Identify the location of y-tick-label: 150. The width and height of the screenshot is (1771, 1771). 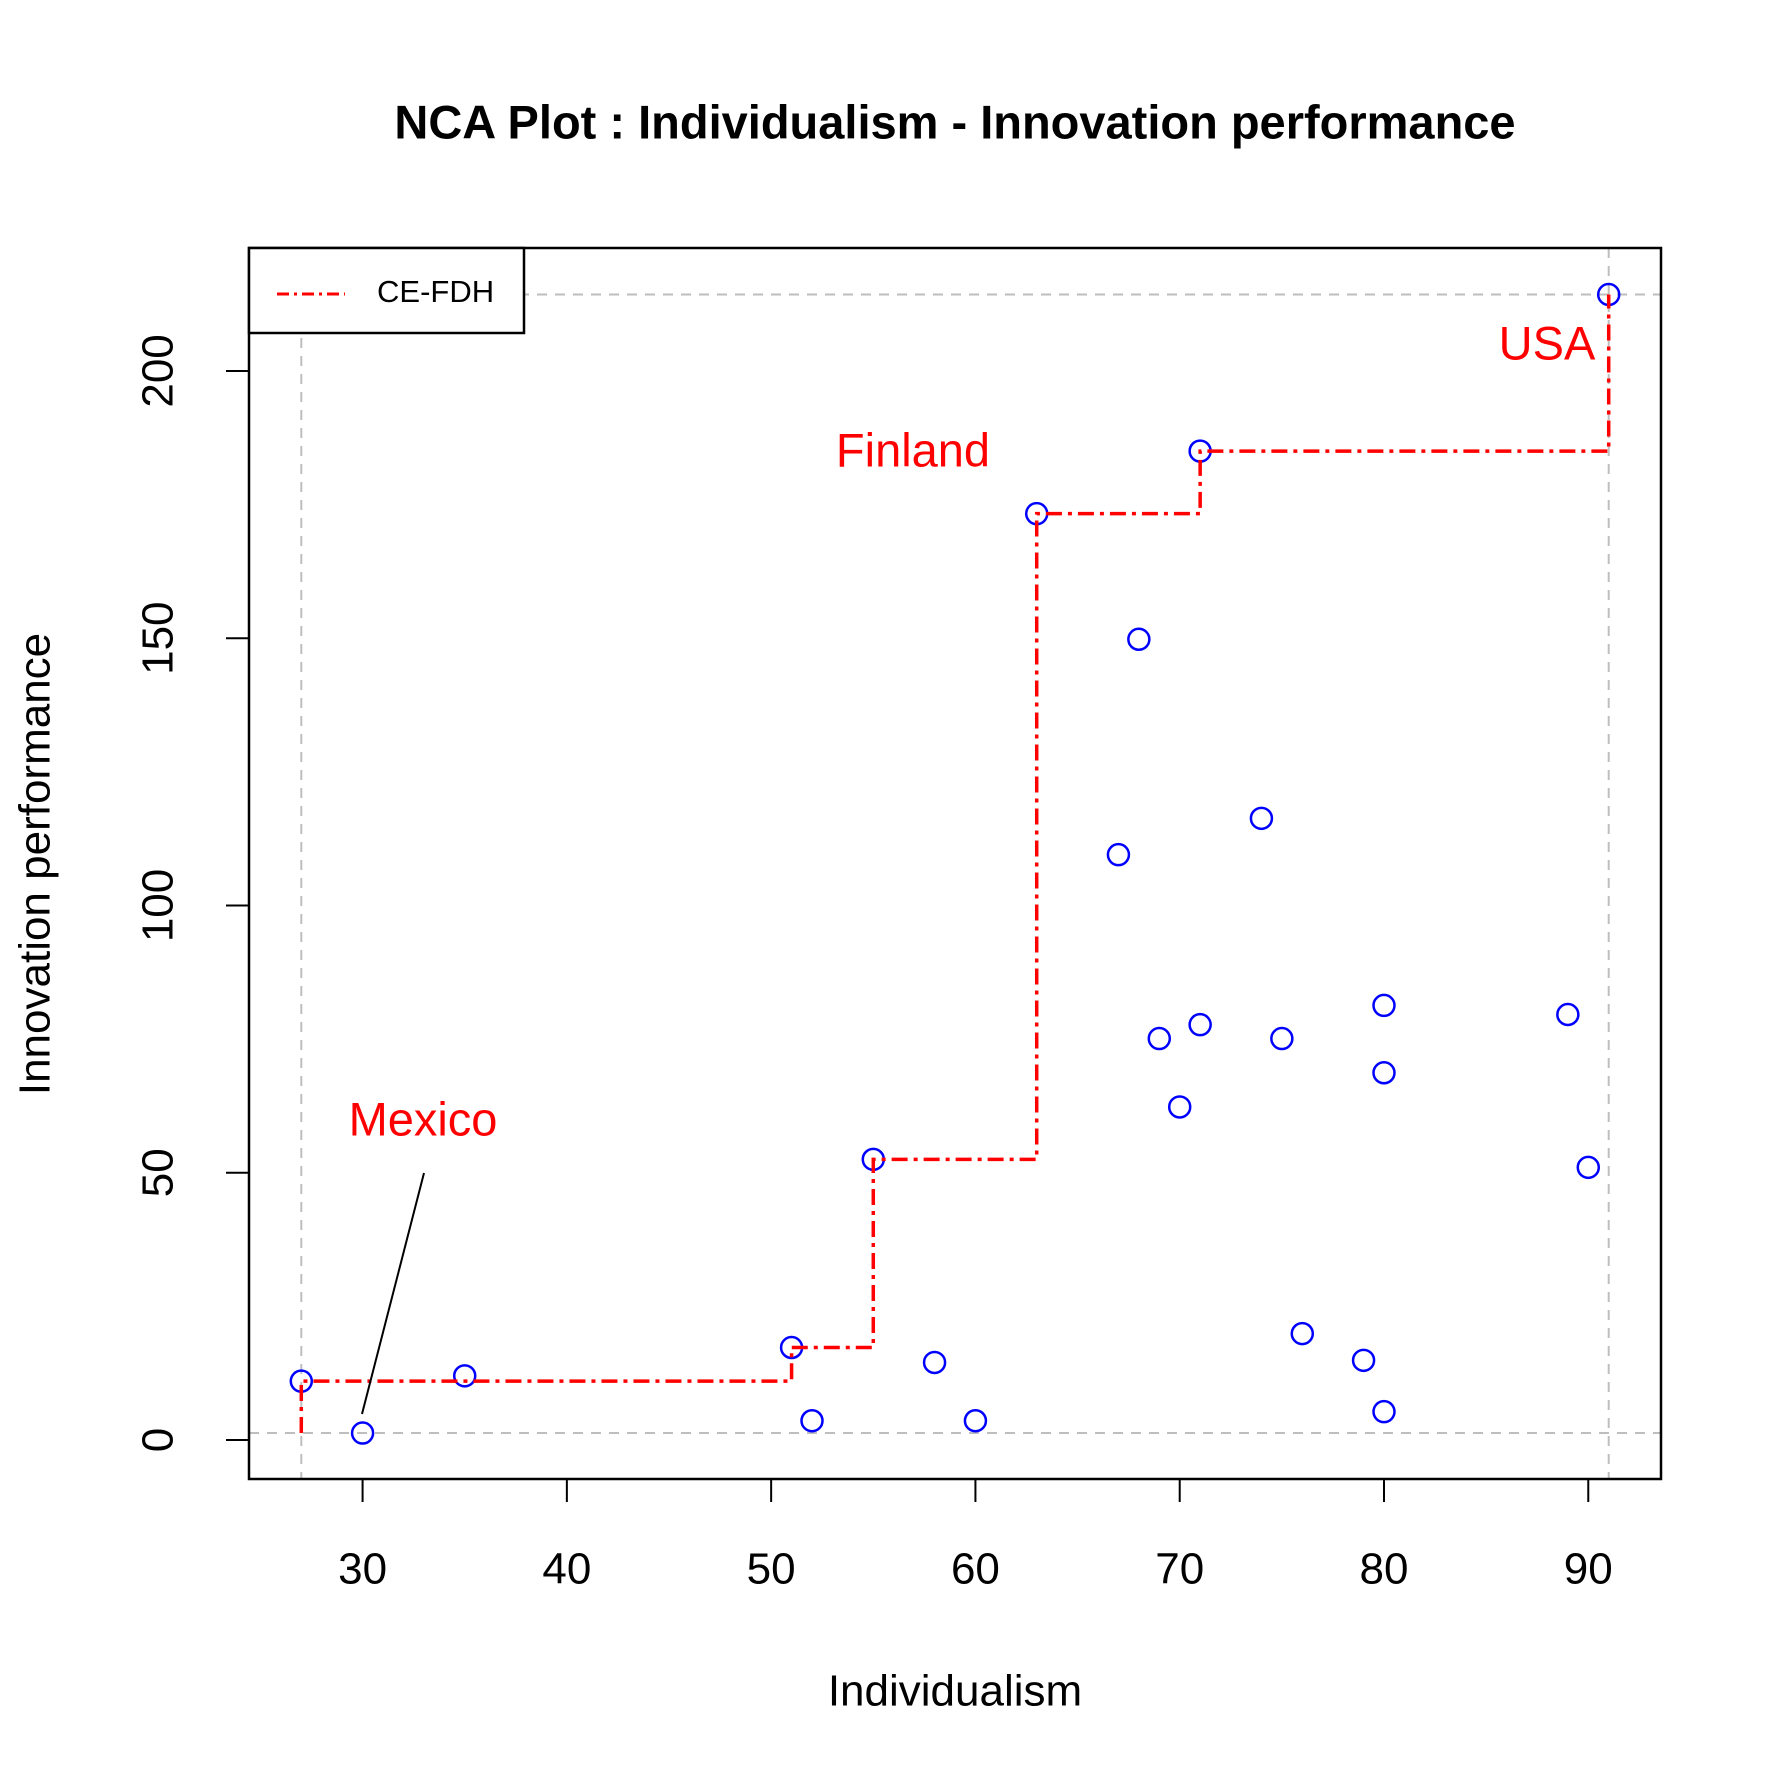
(158, 637).